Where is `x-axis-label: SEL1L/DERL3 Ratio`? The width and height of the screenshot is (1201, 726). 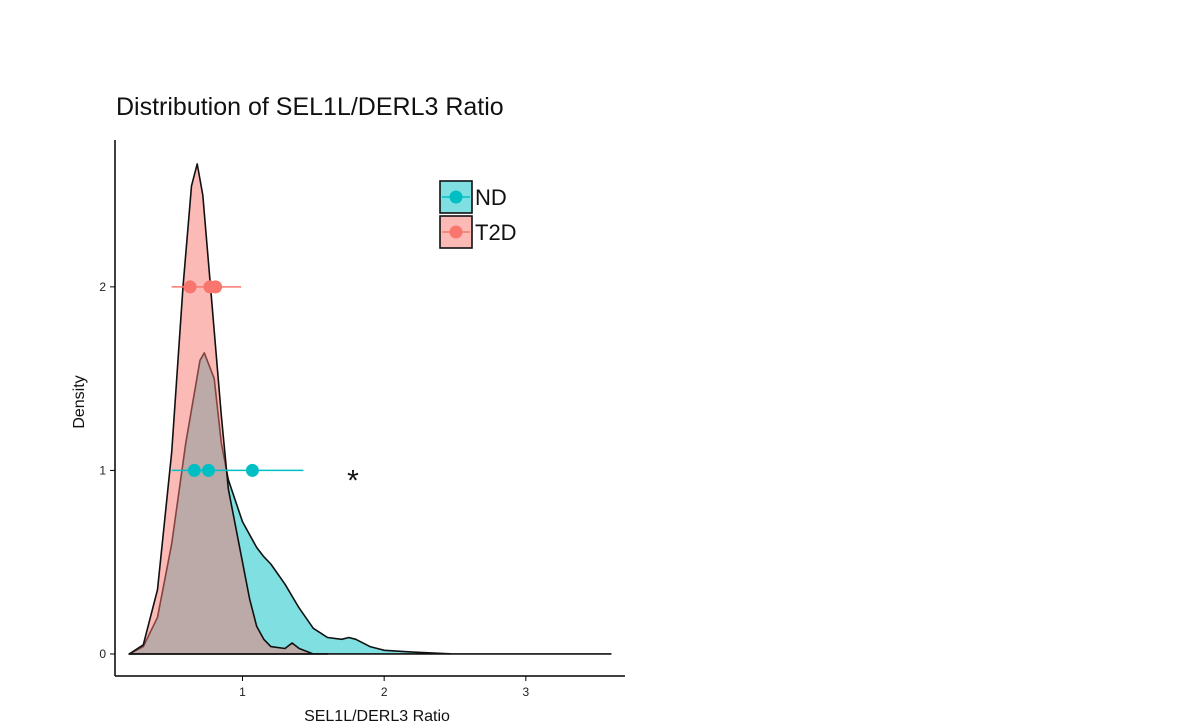 x-axis-label: SEL1L/DERL3 Ratio is located at coordinates (377, 716).